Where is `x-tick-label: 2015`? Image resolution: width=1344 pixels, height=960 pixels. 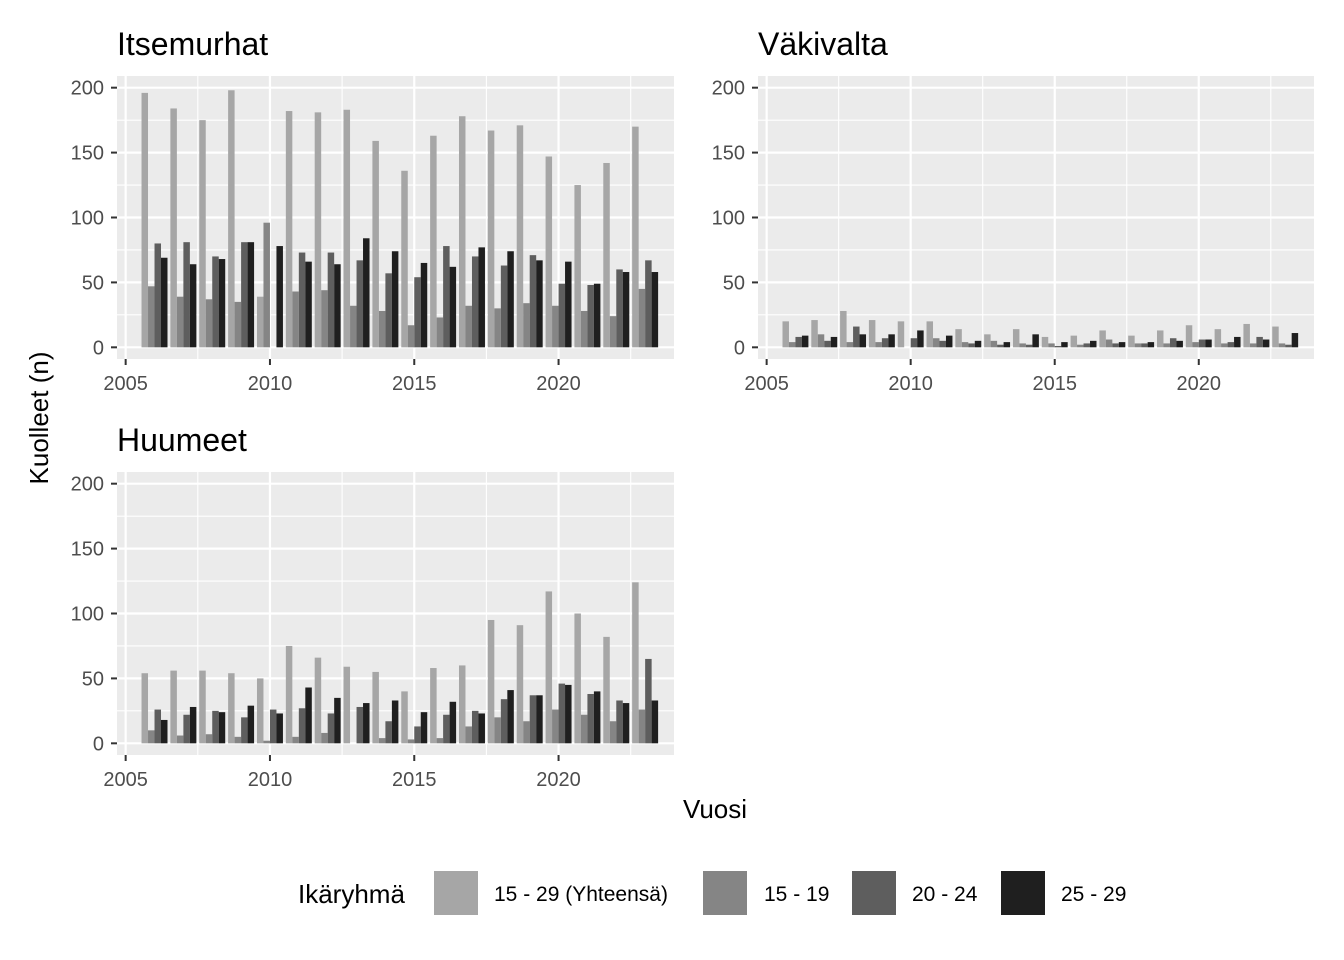
x-tick-label: 2015 is located at coordinates (414, 384).